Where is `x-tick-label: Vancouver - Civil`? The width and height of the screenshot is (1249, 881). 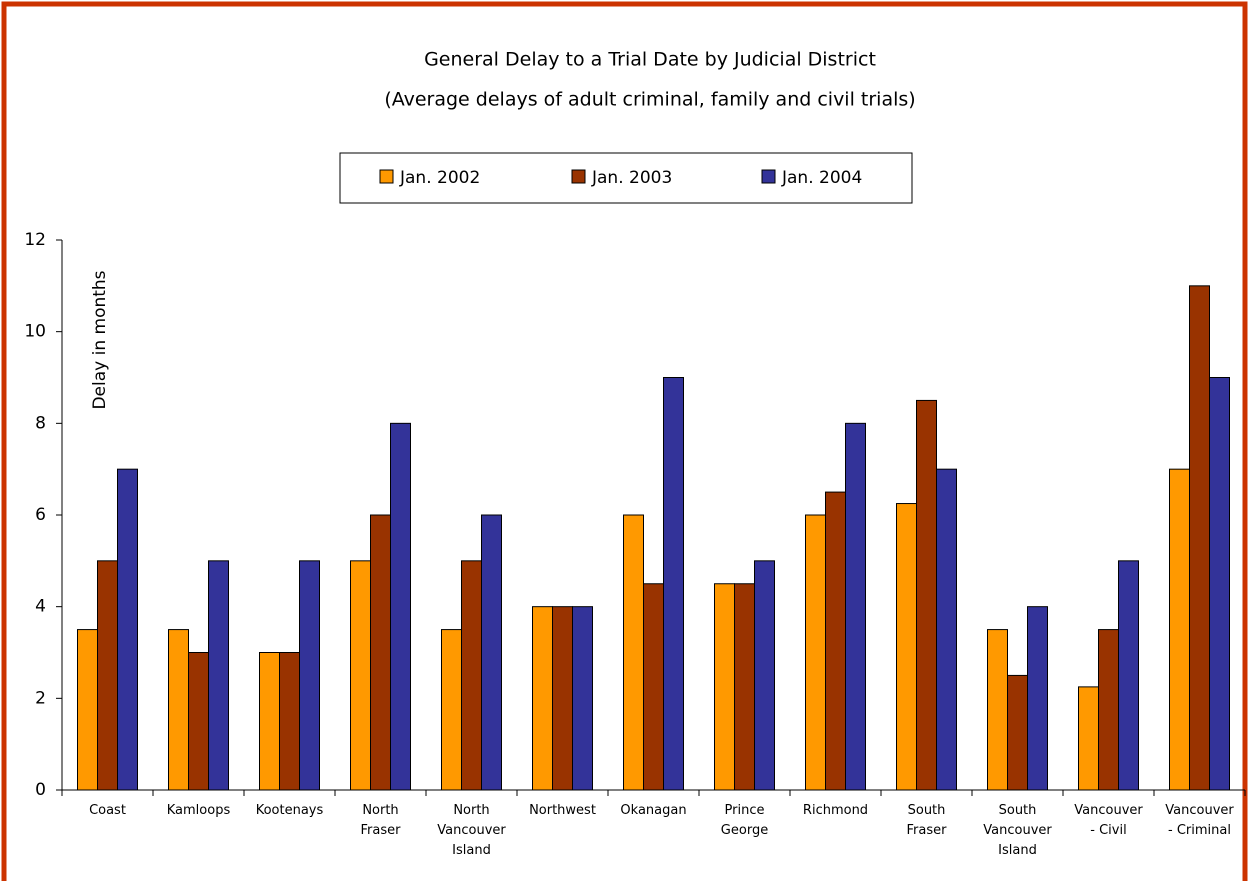
x-tick-label: Vancouver - Civil is located at coordinates (1108, 820).